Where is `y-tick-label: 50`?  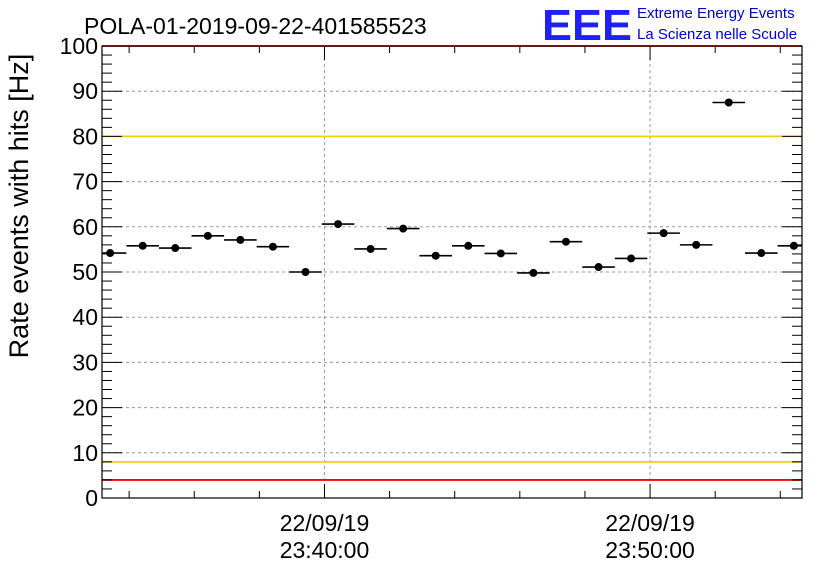
y-tick-label: 50 is located at coordinates (85, 272).